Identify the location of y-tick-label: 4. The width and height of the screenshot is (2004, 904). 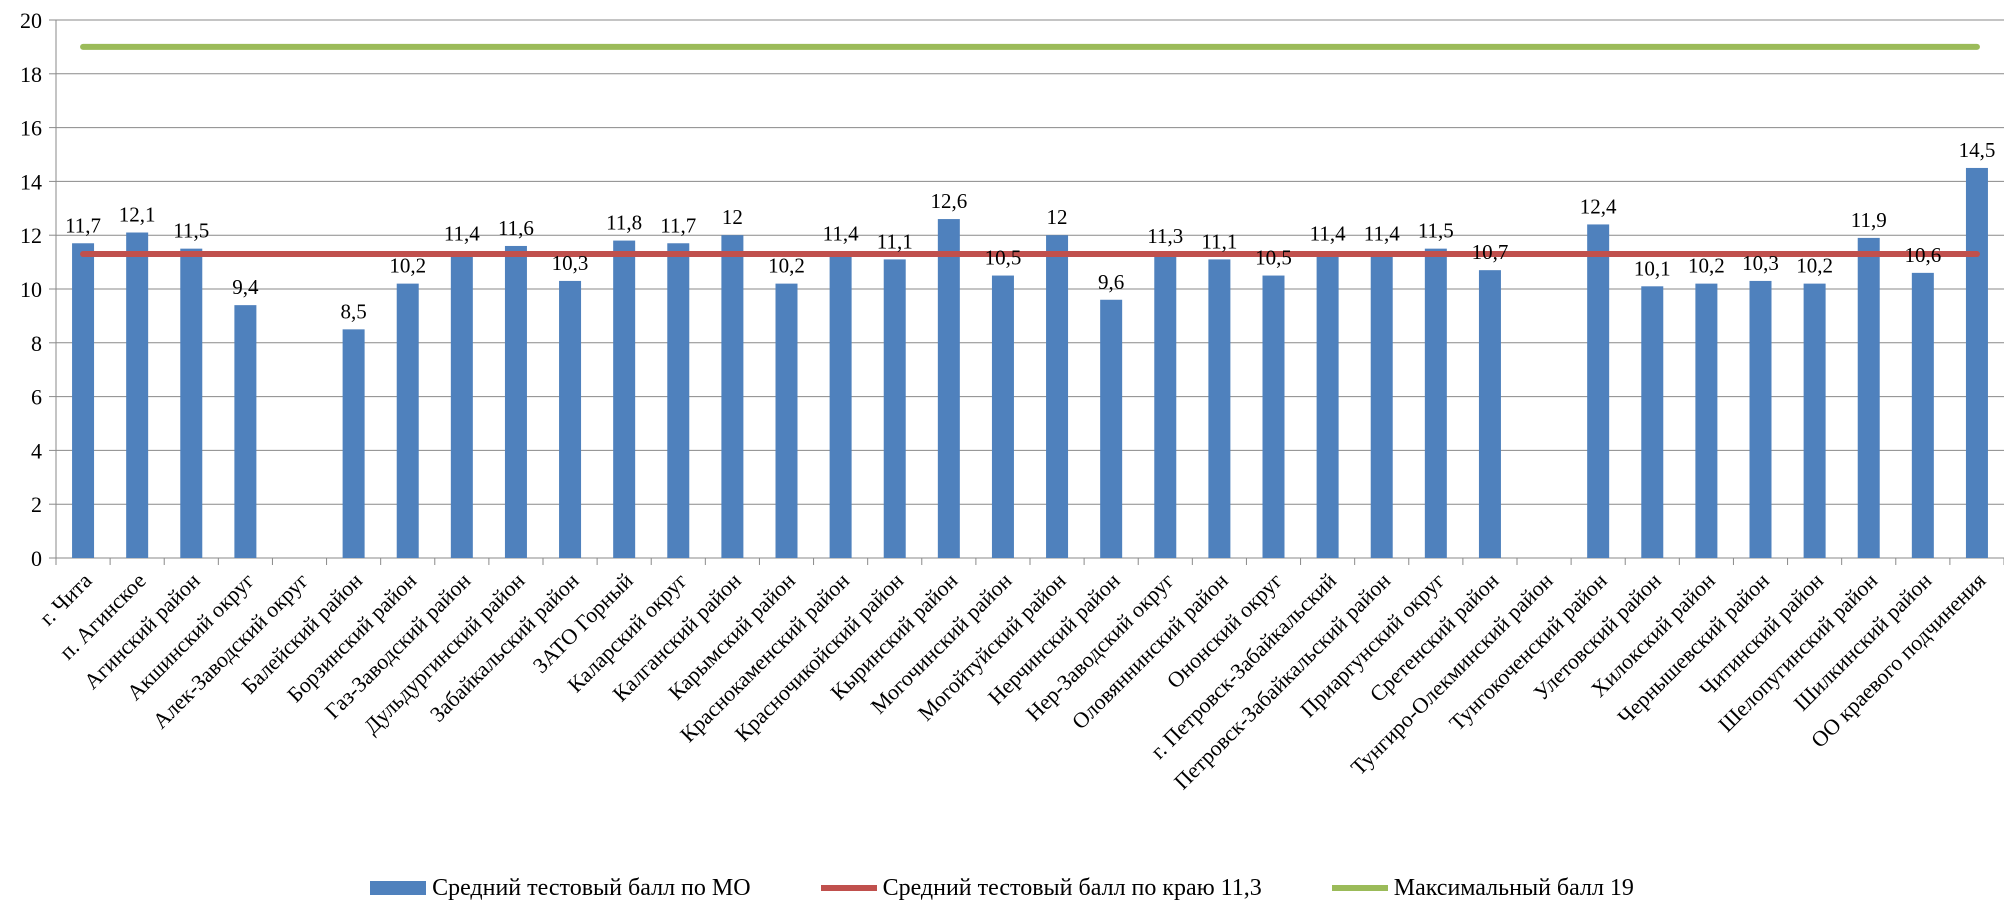
(36, 450).